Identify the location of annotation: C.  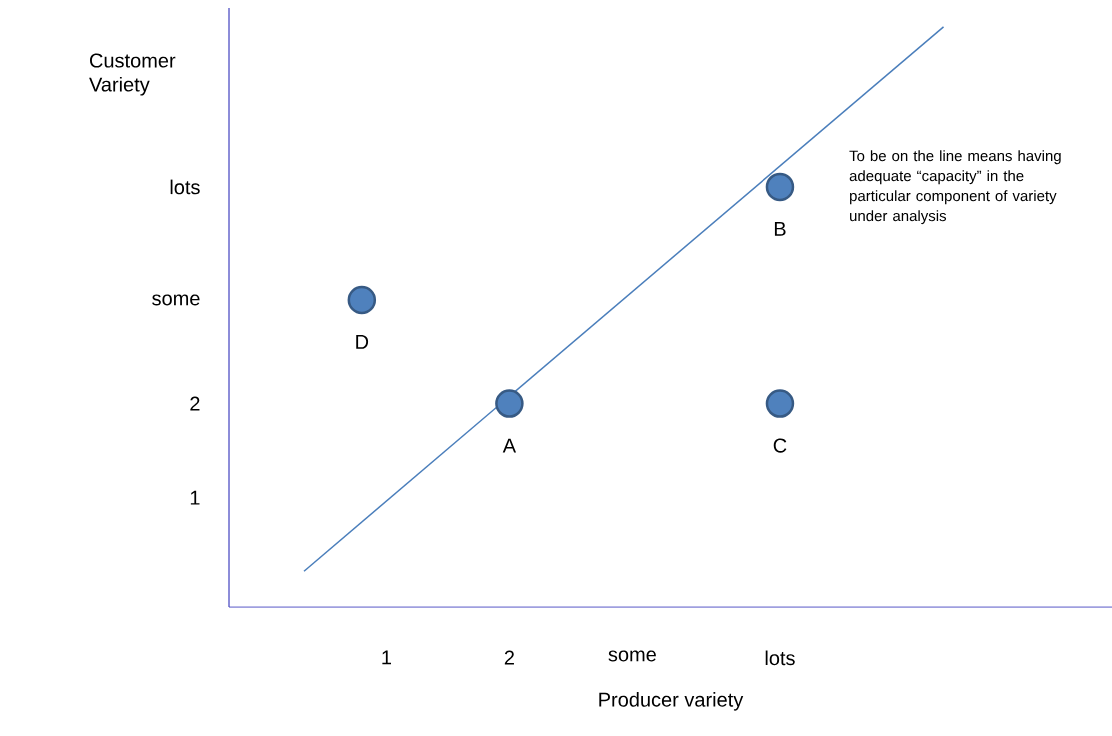
(780, 445).